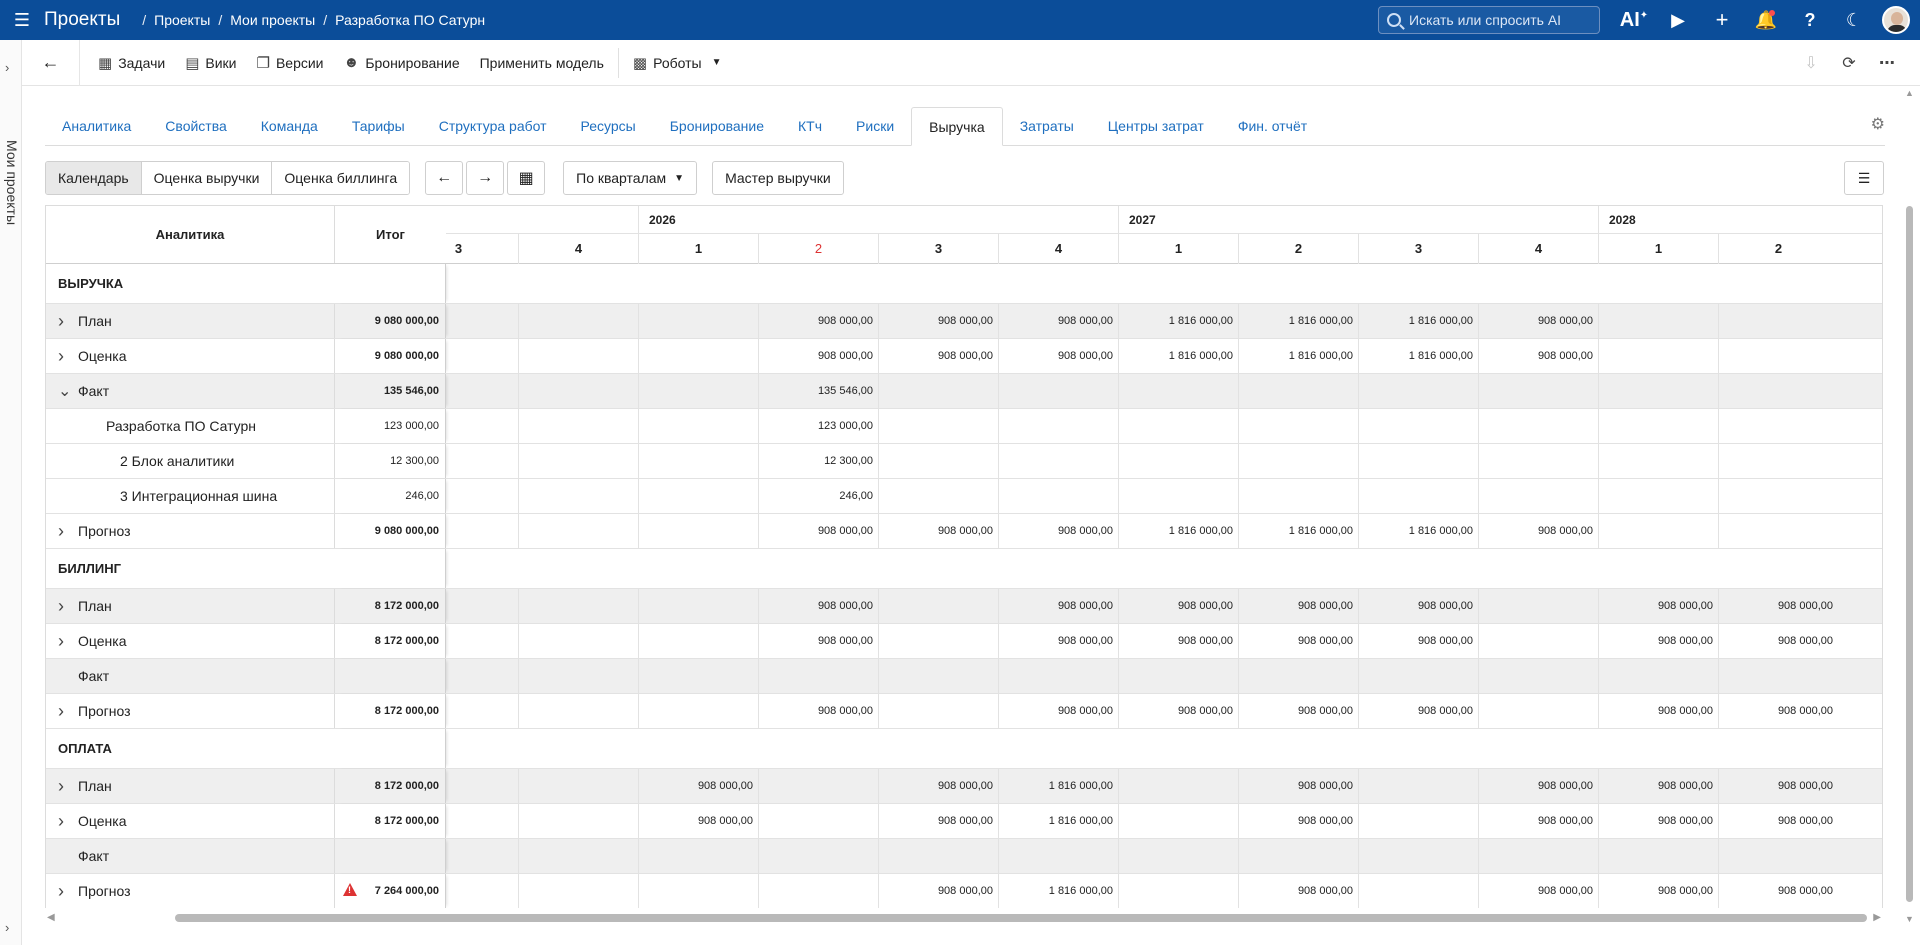 Image resolution: width=1920 pixels, height=945 pixels. What do you see at coordinates (82, 19) in the screenshot?
I see `app-title: Проекты` at bounding box center [82, 19].